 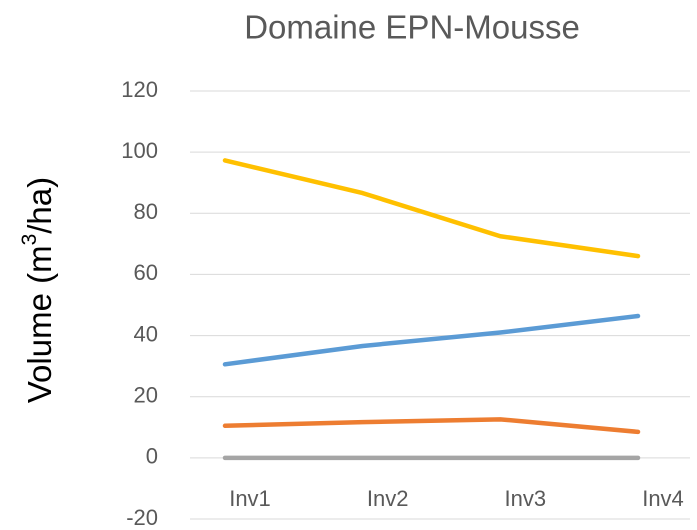 I want to click on y-tick-label: 0, so click(x=152, y=456).